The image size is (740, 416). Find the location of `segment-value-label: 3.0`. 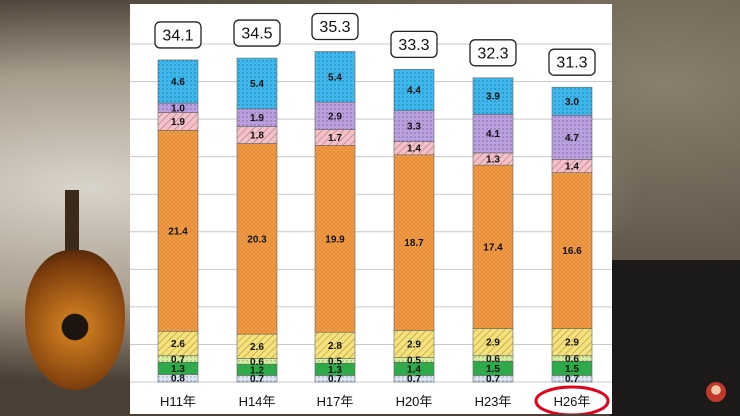

segment-value-label: 3.0 is located at coordinates (572, 102).